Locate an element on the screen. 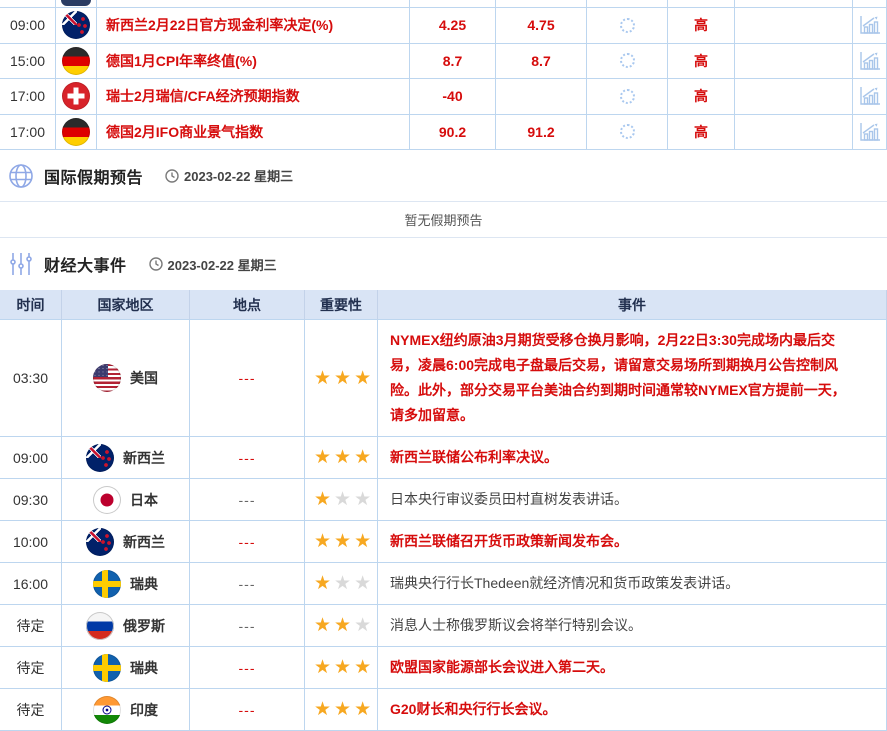 Image resolution: width=887 pixels, height=731 pixels. event-description: 新西兰联储召开货币政策新闻发布会。 is located at coordinates (632, 542).